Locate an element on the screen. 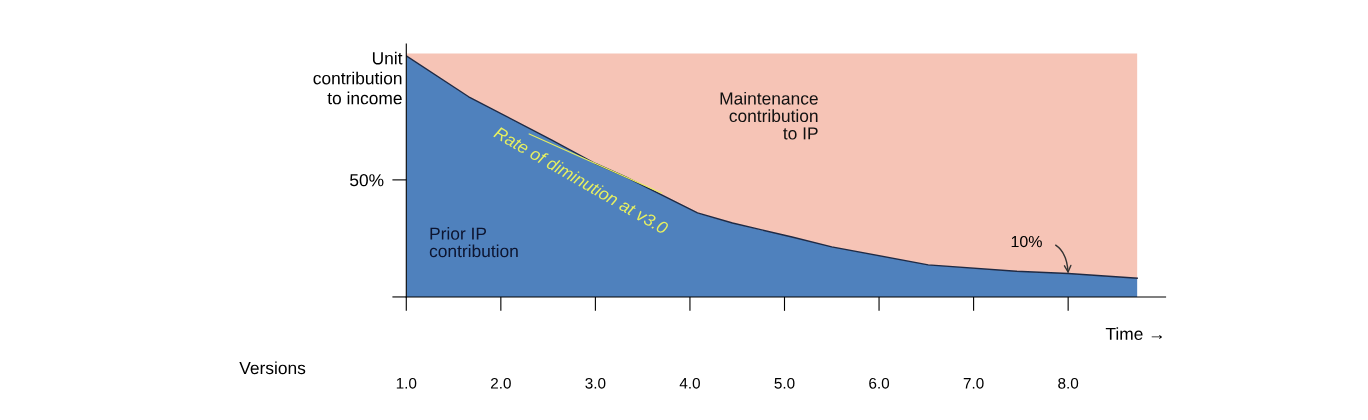 This screenshot has width=1368, height=420. annotation: 10% is located at coordinates (1026, 241).